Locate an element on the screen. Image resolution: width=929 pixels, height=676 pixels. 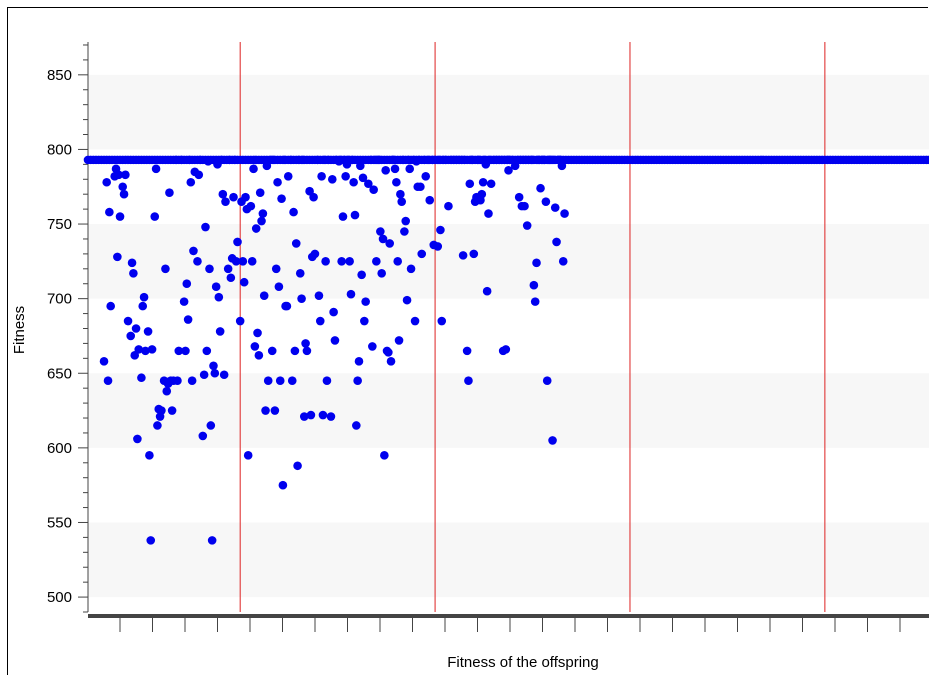
x-axis-title: Fitness of the offspring is located at coordinates (522, 662).